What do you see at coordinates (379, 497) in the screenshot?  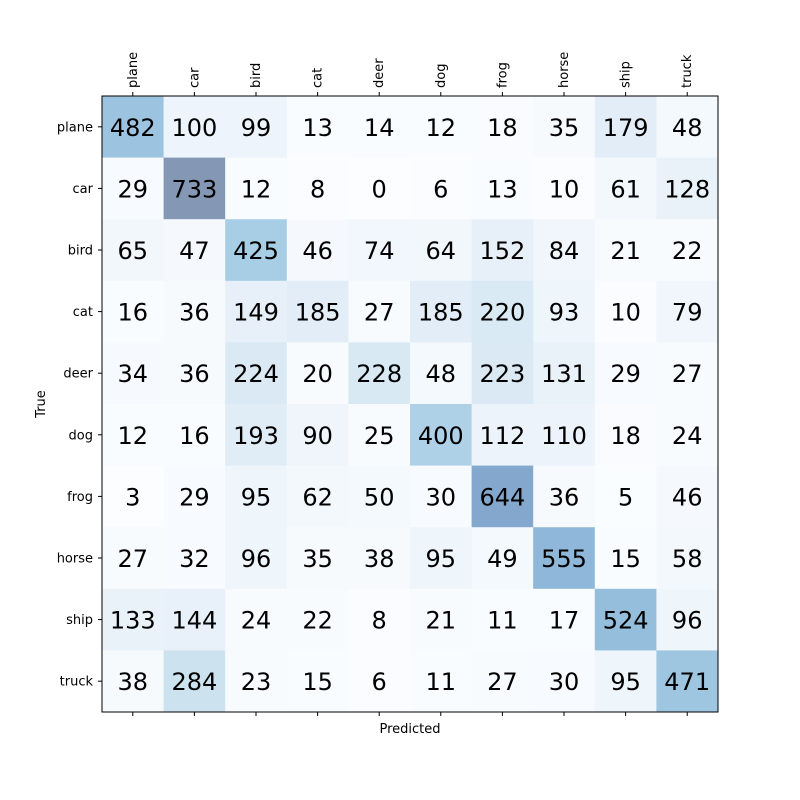 I see `cell-value-label: 50` at bounding box center [379, 497].